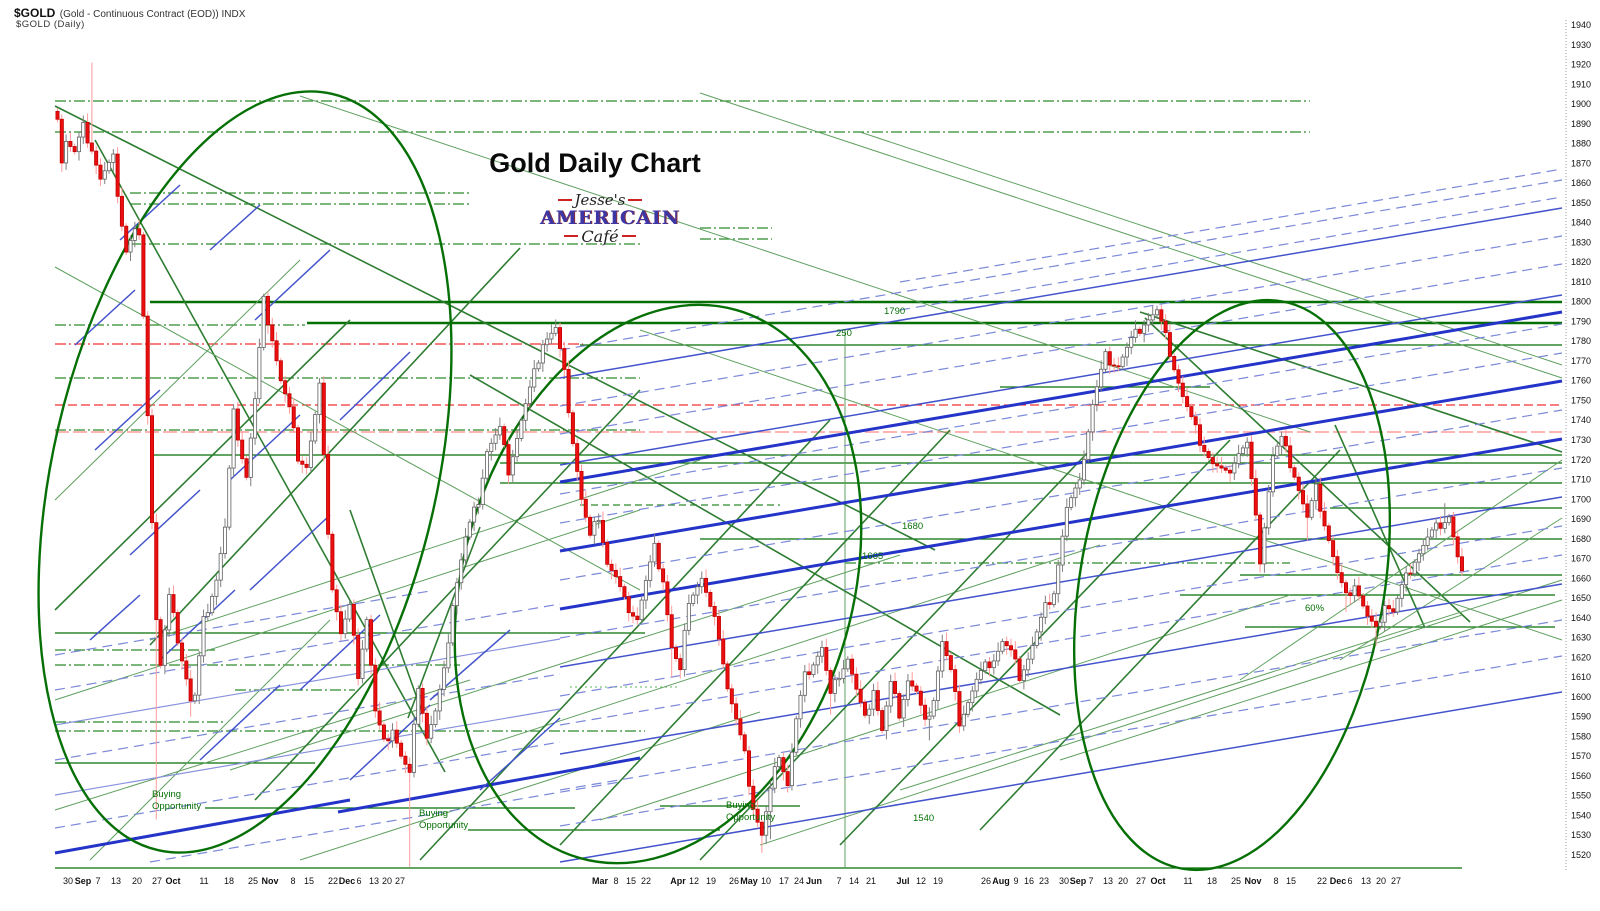 This screenshot has height=911, width=1600. Describe the element at coordinates (1581, 84) in the screenshot. I see `price-axis-label: 1910` at that location.